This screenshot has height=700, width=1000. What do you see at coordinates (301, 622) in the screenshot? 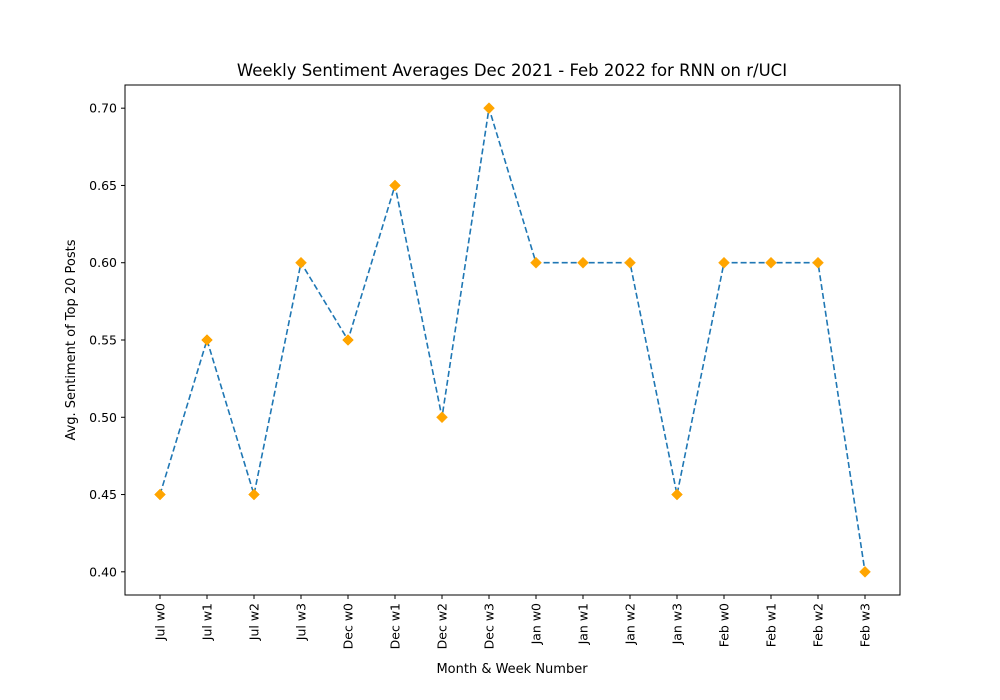
I see `x-tick-label: Jul w3` at bounding box center [301, 622].